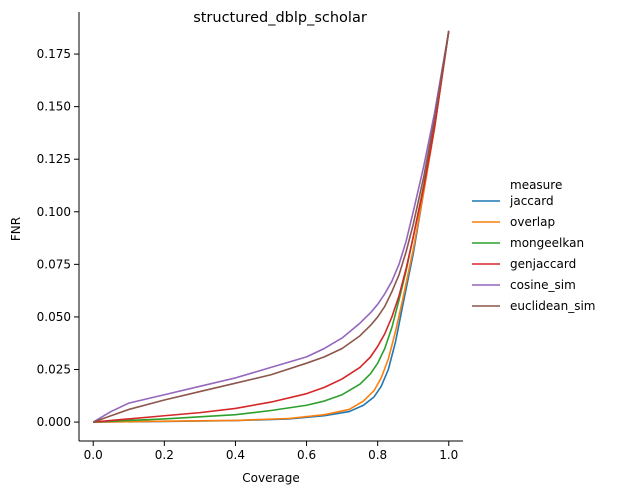 The height and width of the screenshot is (495, 621). Describe the element at coordinates (54, 159) in the screenshot. I see `y-tick-label: 0.125` at that location.